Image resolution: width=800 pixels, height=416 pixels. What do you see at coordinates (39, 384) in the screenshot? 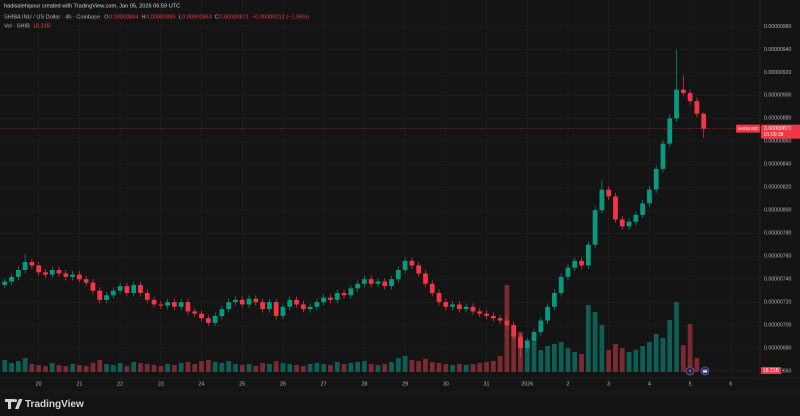
I see `x-tick-label: 20` at bounding box center [39, 384].